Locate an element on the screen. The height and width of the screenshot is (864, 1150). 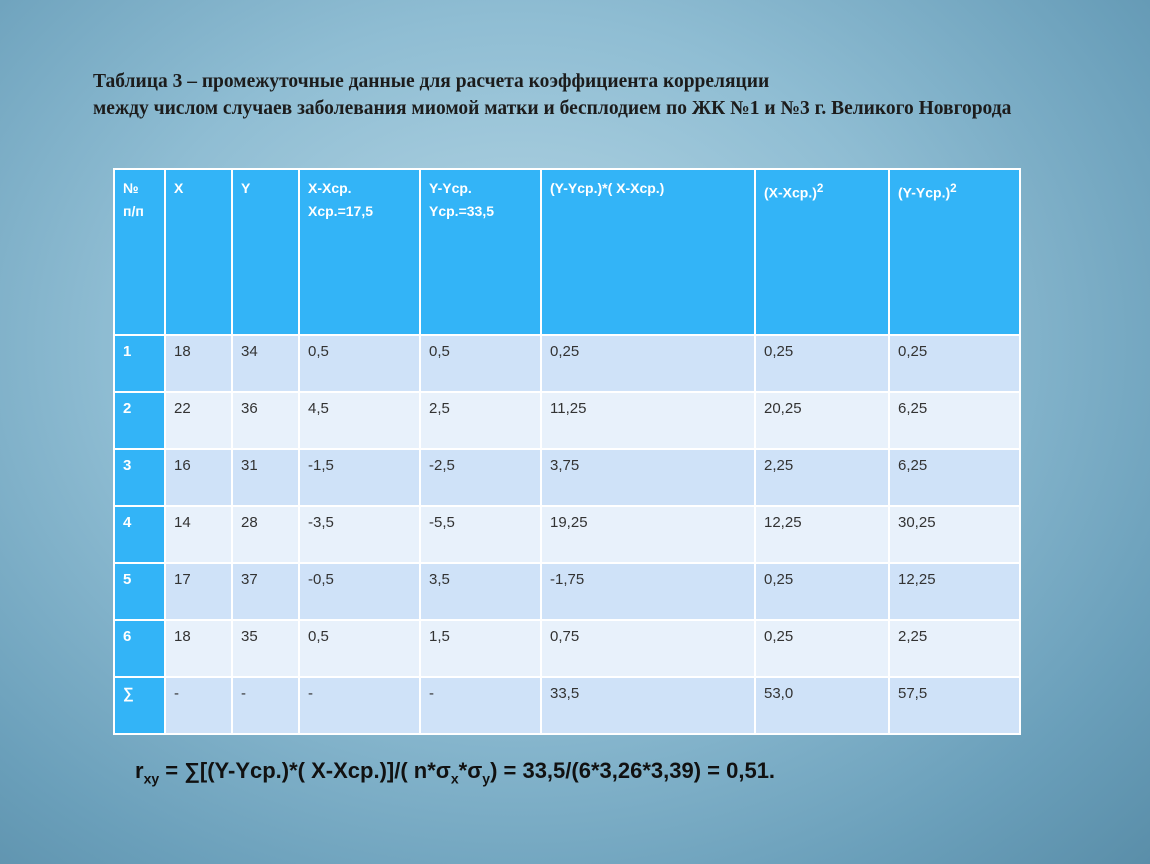
table-row: 1 18 34 0,5 0,5 0,25 0,25 0,25 is located at coordinates (567, 363).